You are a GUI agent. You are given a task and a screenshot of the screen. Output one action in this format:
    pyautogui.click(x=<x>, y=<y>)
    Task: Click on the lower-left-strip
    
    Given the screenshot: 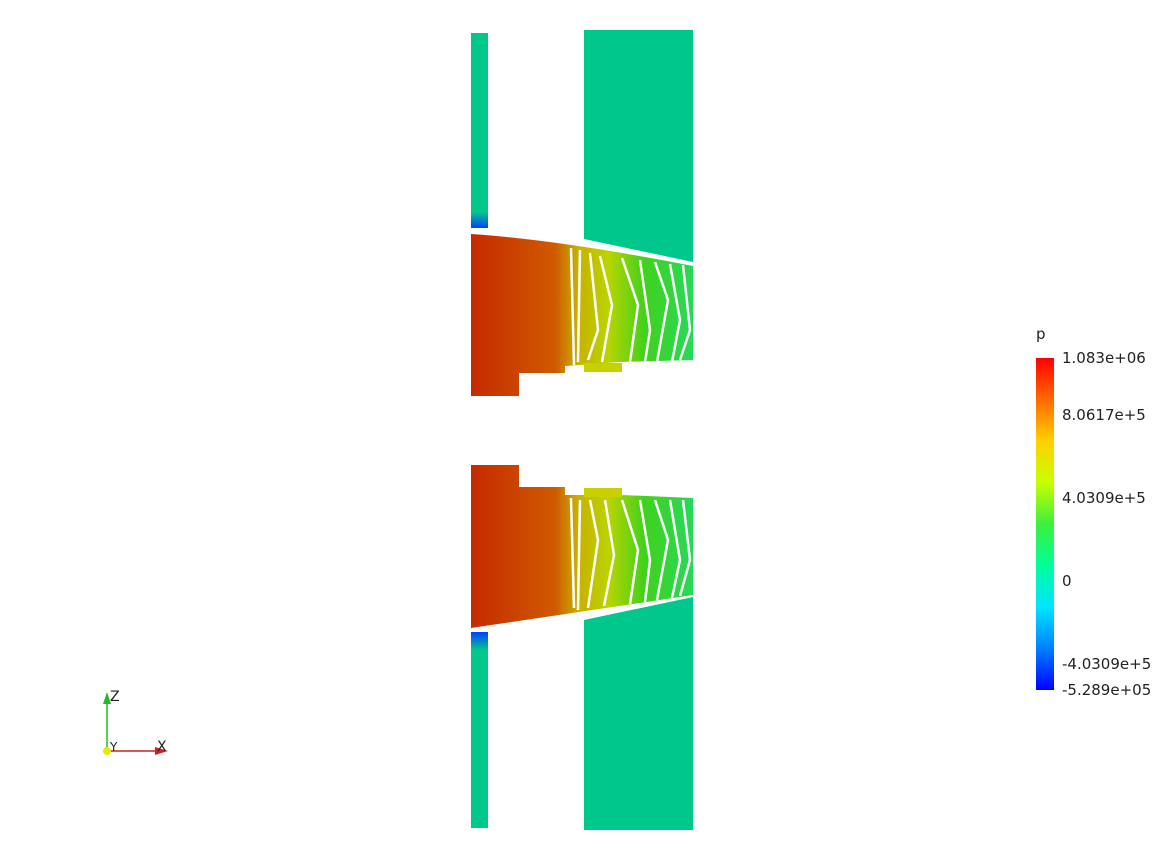 What is the action you would take?
    pyautogui.click(x=479, y=730)
    